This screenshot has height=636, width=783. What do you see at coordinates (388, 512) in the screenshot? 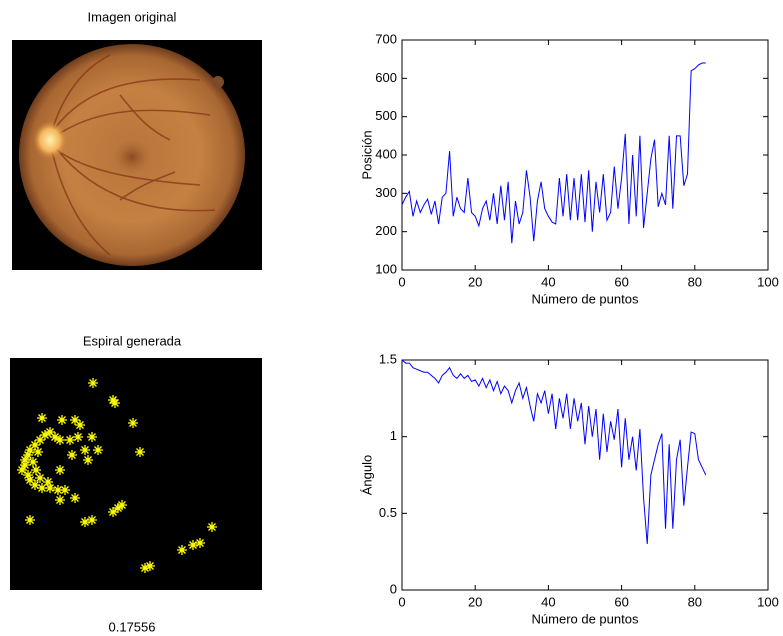
I see `y-tick-label: 0.5` at bounding box center [388, 512].